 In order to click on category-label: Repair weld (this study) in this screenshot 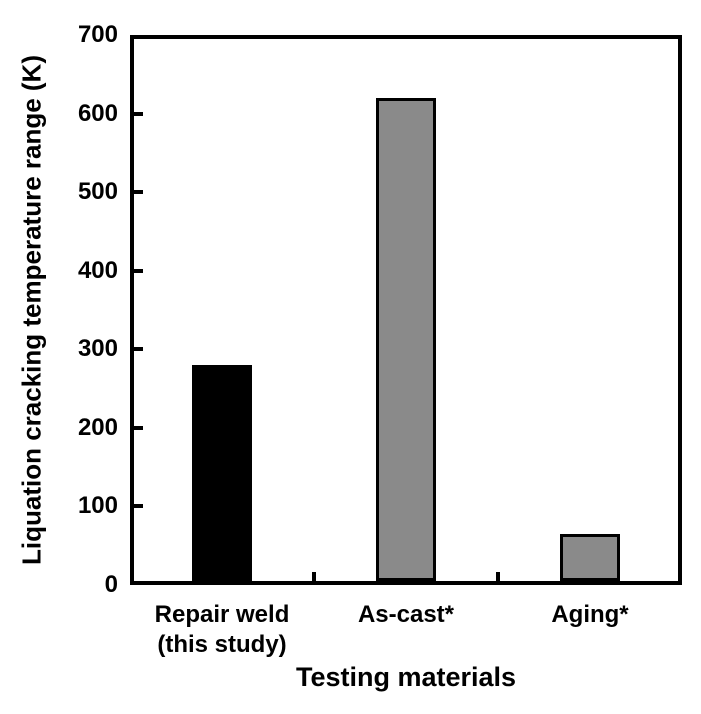, I will do `click(222, 630)`.